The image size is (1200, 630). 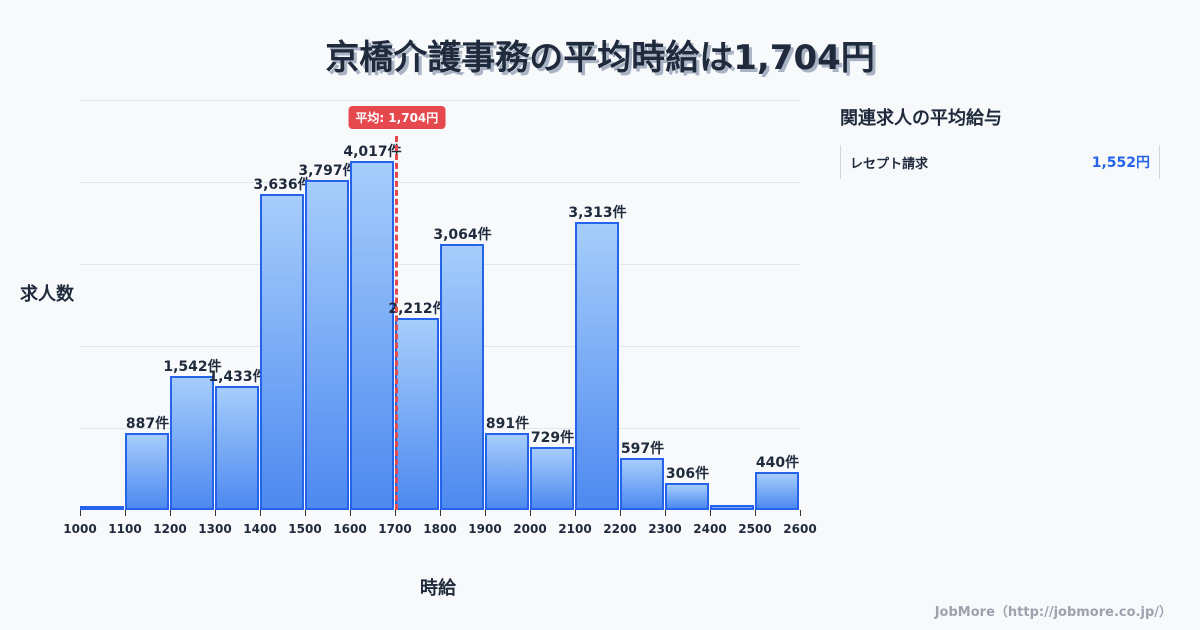 What do you see at coordinates (170, 529) in the screenshot?
I see `x-tick-label: 1200` at bounding box center [170, 529].